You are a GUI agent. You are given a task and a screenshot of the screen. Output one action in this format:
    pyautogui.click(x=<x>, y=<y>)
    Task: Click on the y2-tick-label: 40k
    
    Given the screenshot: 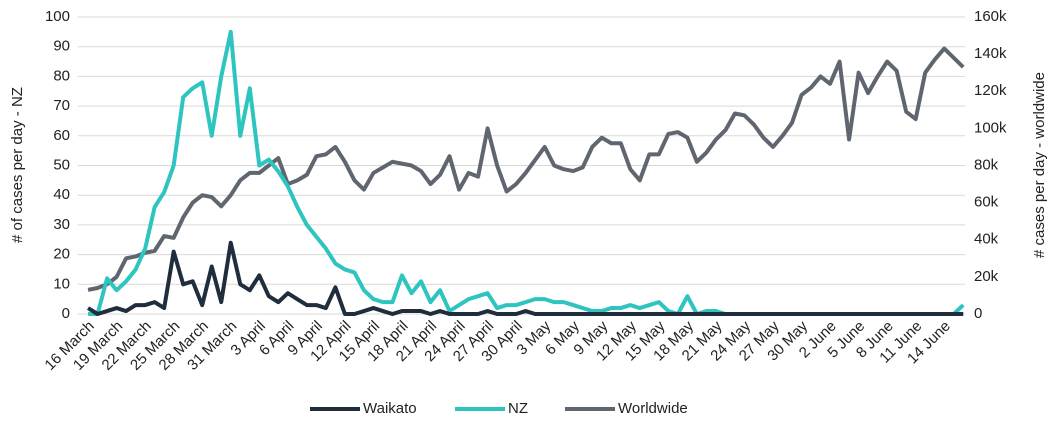 What is the action you would take?
    pyautogui.click(x=986, y=239)
    